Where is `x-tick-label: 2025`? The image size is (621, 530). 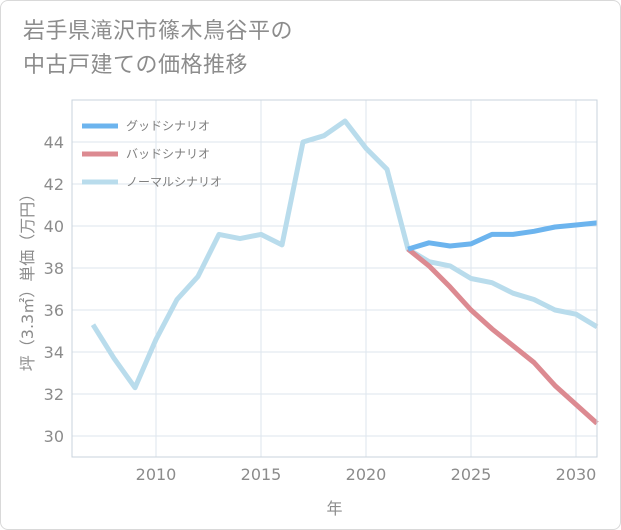
x-tick-label: 2025 is located at coordinates (471, 474).